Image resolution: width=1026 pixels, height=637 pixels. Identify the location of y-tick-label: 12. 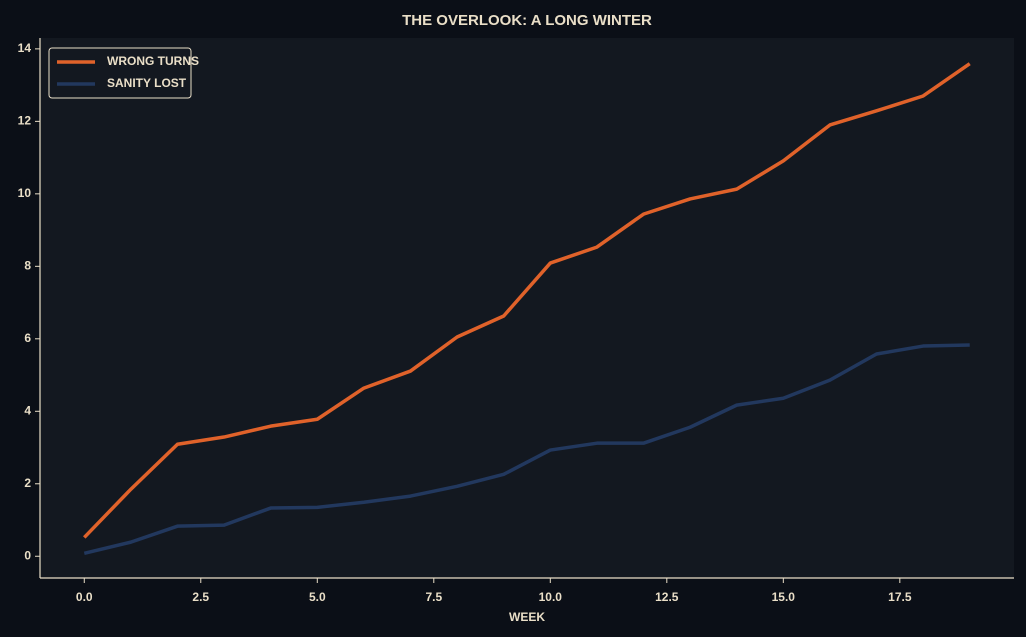
(25, 121).